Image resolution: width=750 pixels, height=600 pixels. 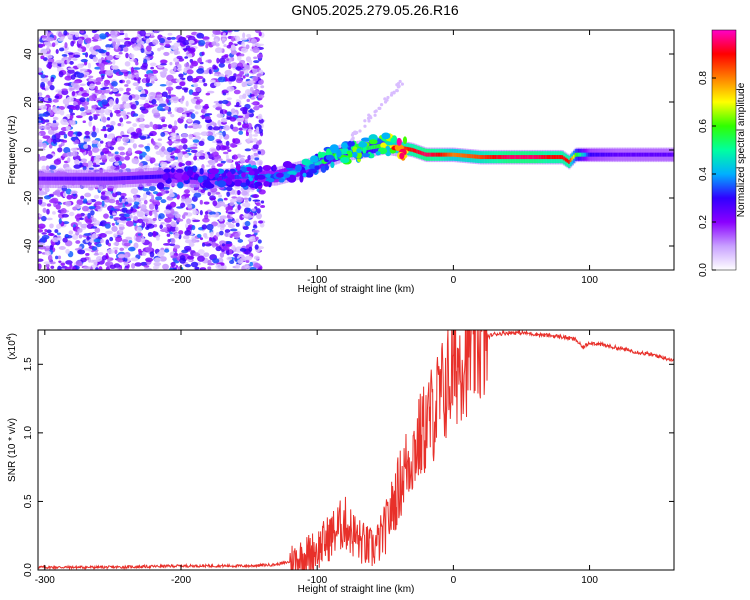 What do you see at coordinates (181, 280) in the screenshot?
I see `spectrogram-x-tick-label: -200` at bounding box center [181, 280].